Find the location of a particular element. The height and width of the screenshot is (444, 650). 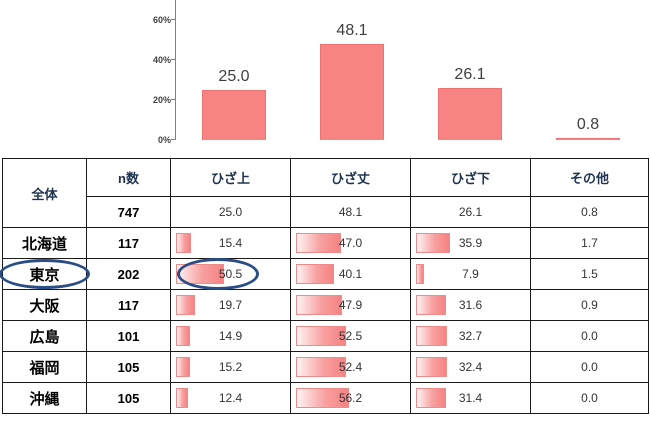

region-label: 広島 is located at coordinates (44, 337).